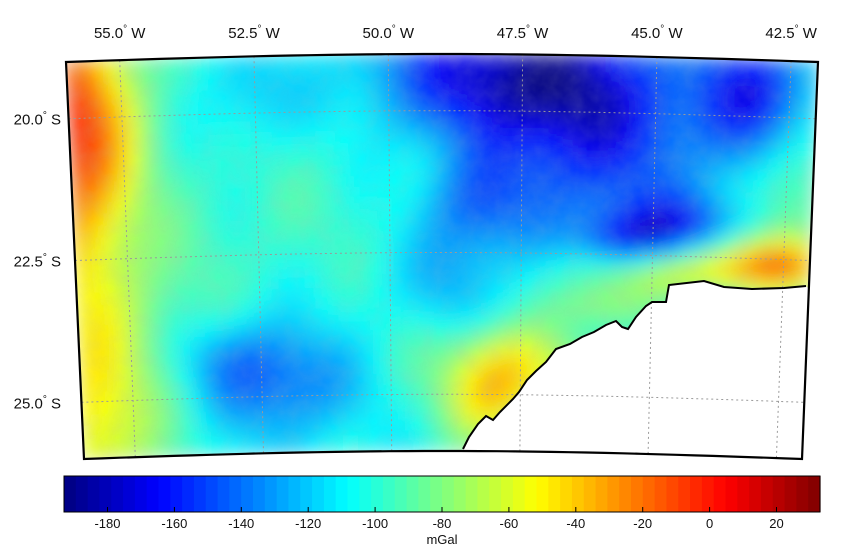 Image resolution: width=850 pixels, height=549 pixels. Describe the element at coordinates (389, 33) in the screenshot. I see `longitude-label: 50.0° W` at that location.